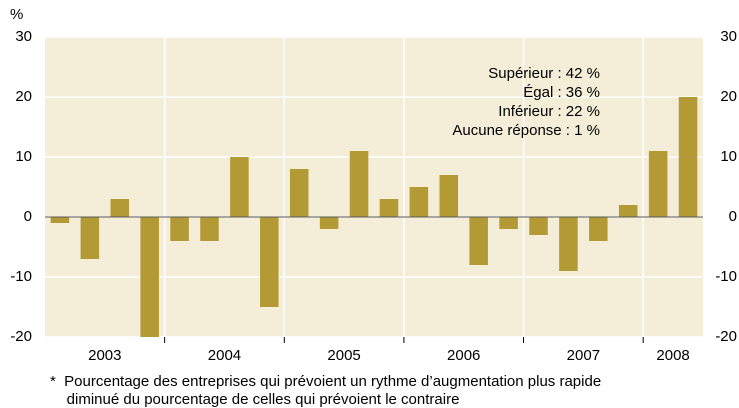 Image resolution: width=739 pixels, height=408 pixels. I want to click on y-tick-label: 20, so click(23, 96).